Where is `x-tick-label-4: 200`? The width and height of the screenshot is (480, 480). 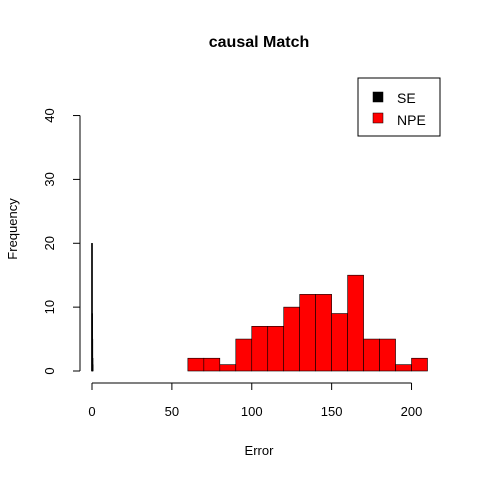
x-tick-label-4: 200 is located at coordinates (412, 411).